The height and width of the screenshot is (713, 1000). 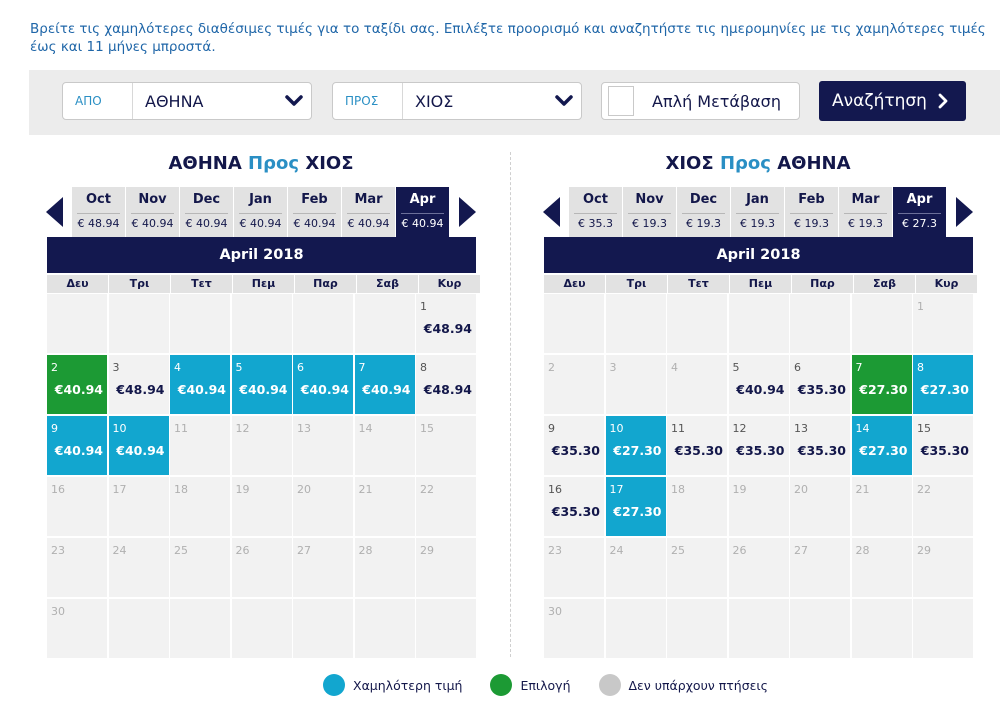 I want to click on day-number: 24, so click(x=616, y=550).